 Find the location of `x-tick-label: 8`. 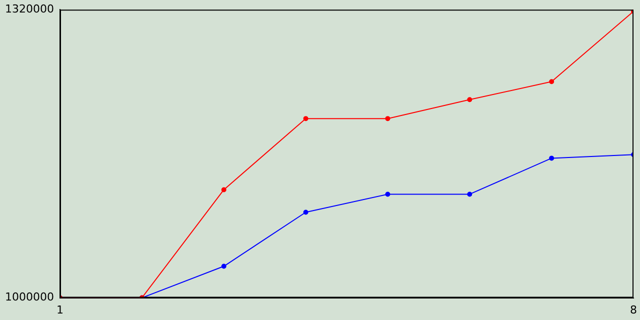

x-tick-label: 8 is located at coordinates (633, 309).